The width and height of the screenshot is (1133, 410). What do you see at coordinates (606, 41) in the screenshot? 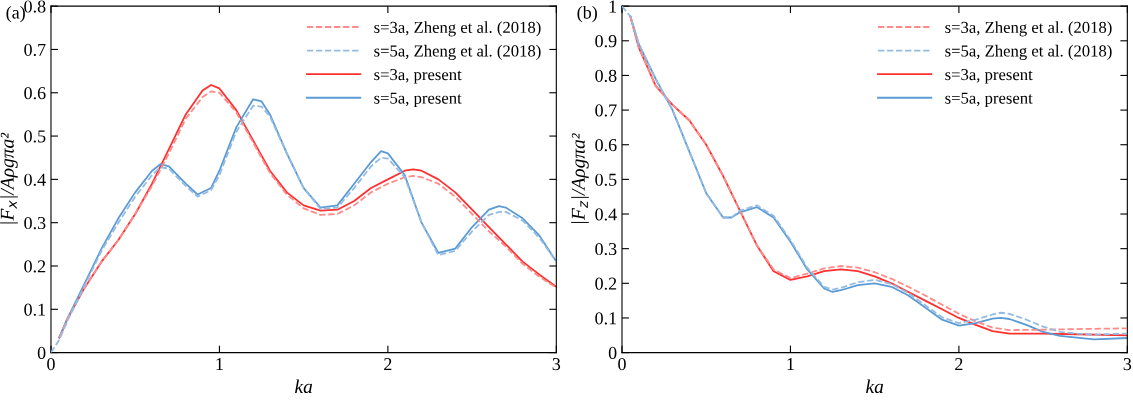
I see `y-tick-label: 0.9` at bounding box center [606, 41].